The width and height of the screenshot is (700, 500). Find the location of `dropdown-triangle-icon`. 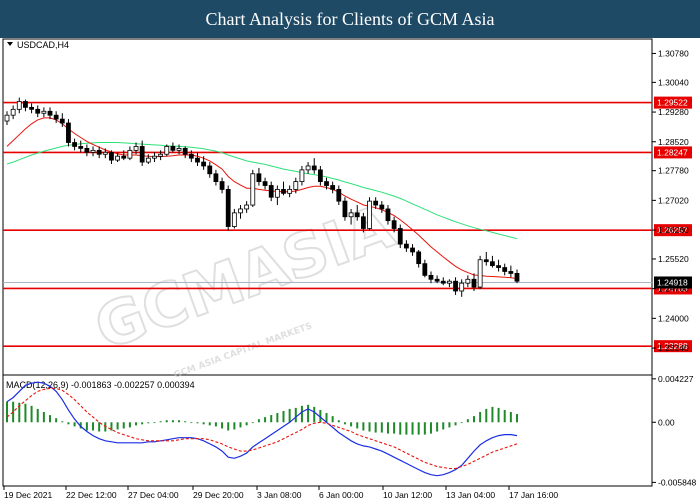

dropdown-triangle-icon is located at coordinates (10, 44).